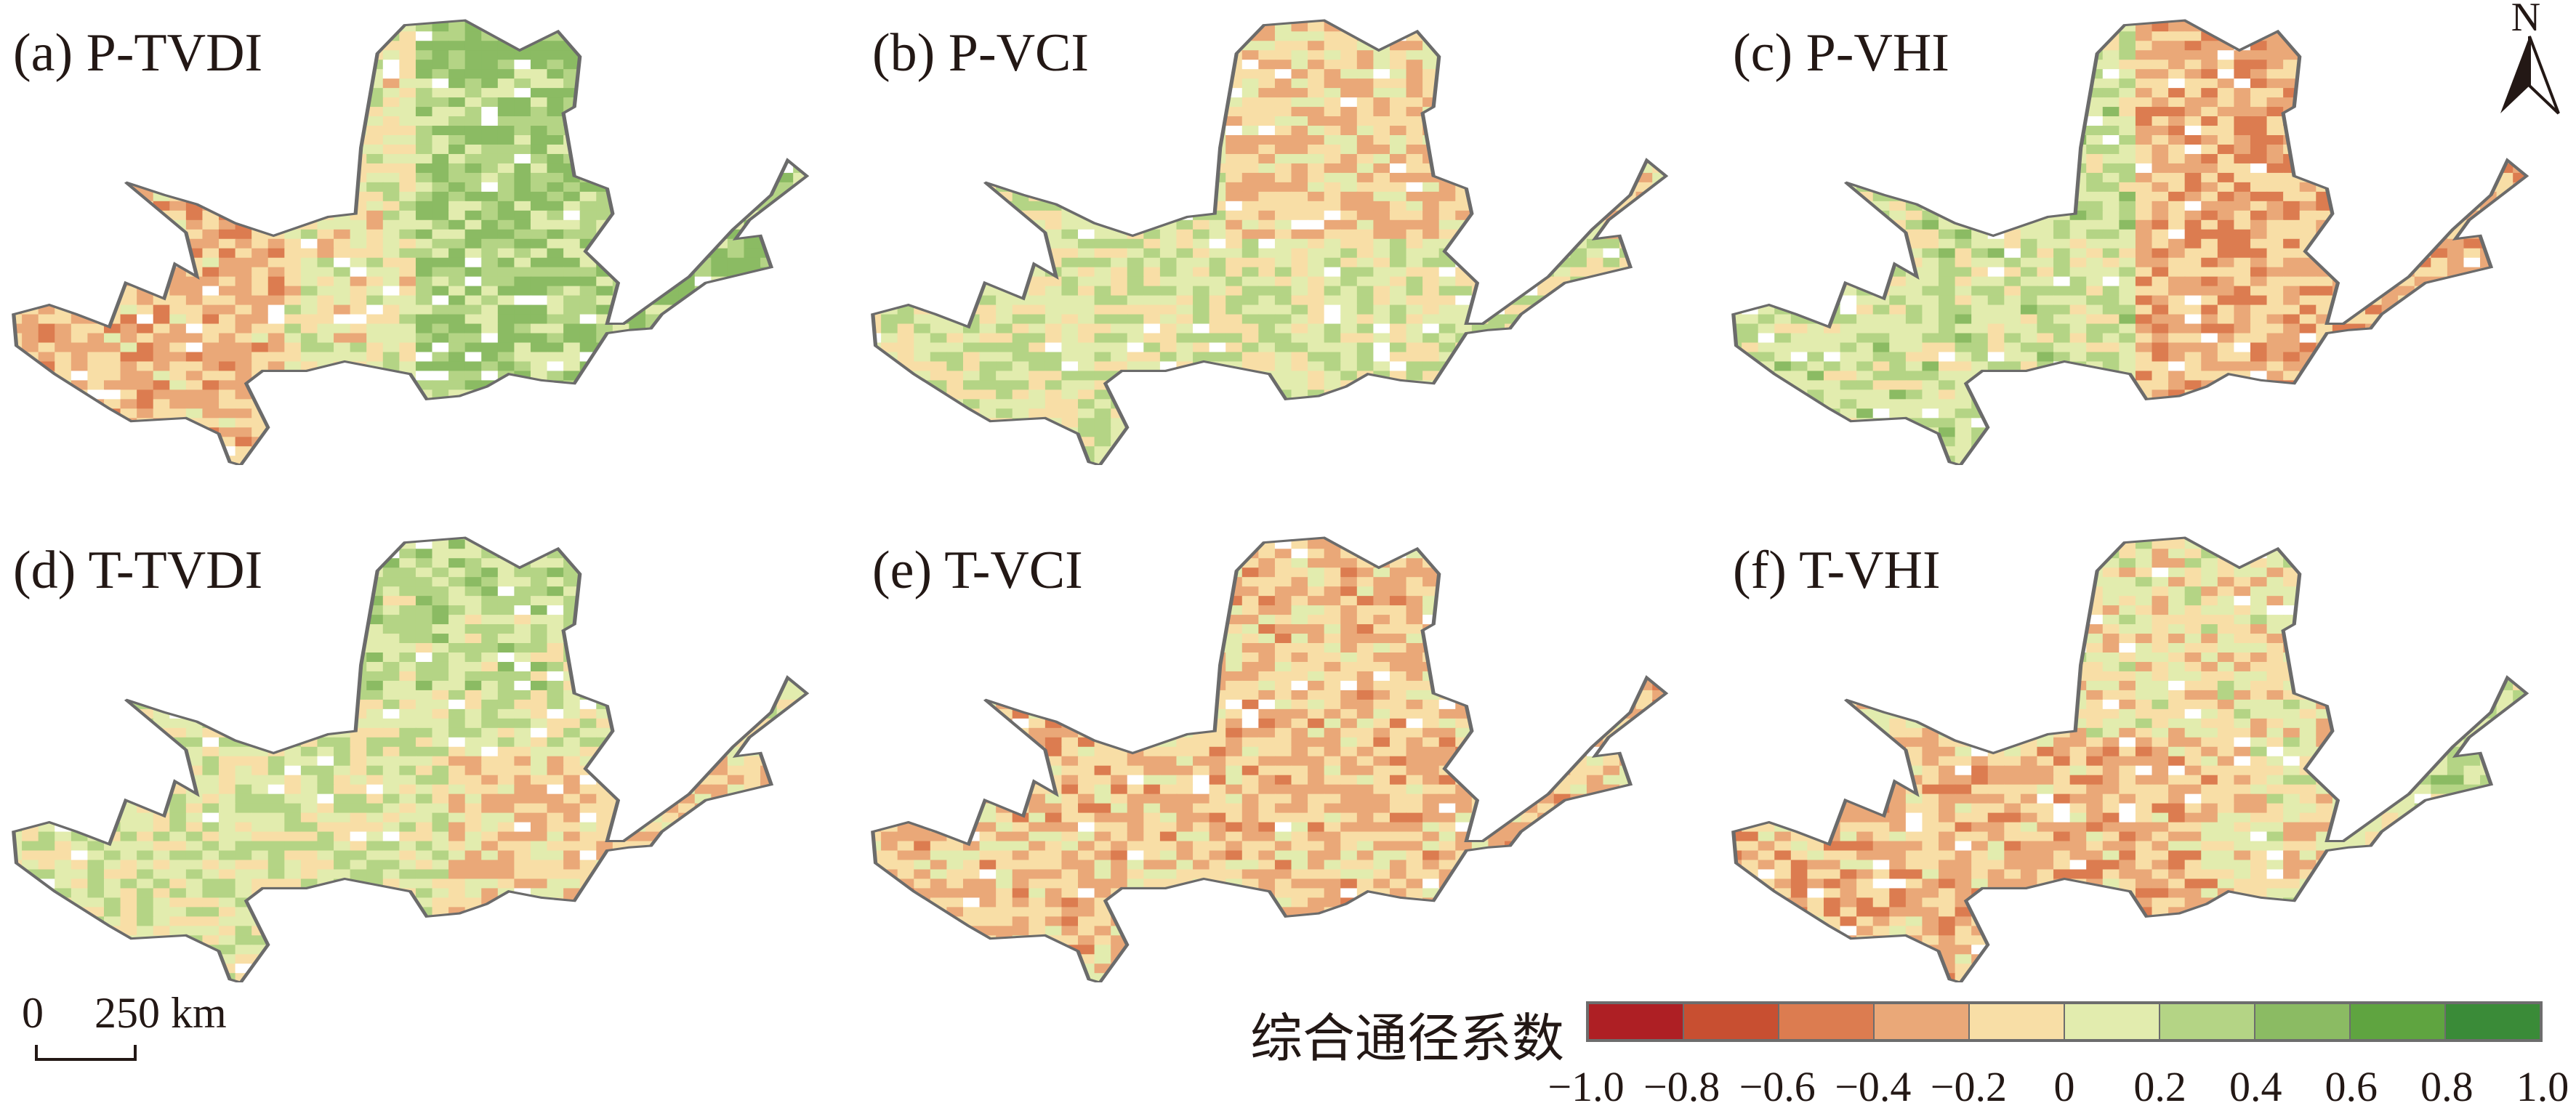  I want to click on legend-tick-label: 0.4, so click(2255, 1086).